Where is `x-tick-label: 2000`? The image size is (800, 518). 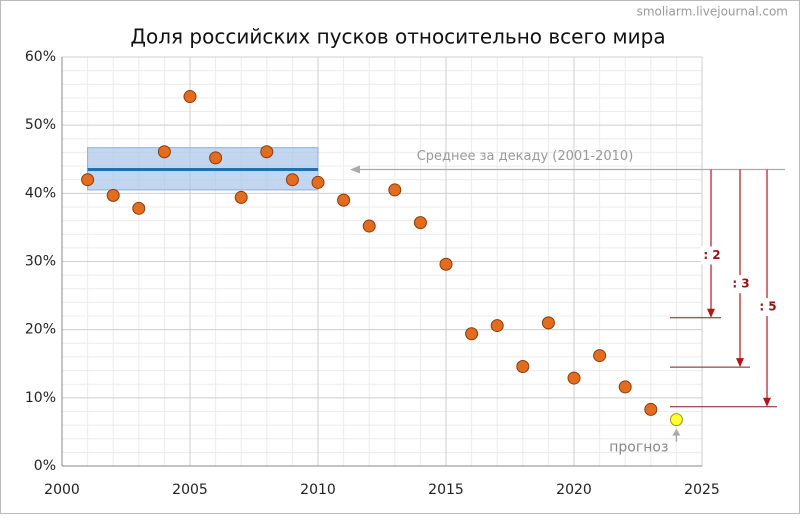
x-tick-label: 2000 is located at coordinates (62, 490).